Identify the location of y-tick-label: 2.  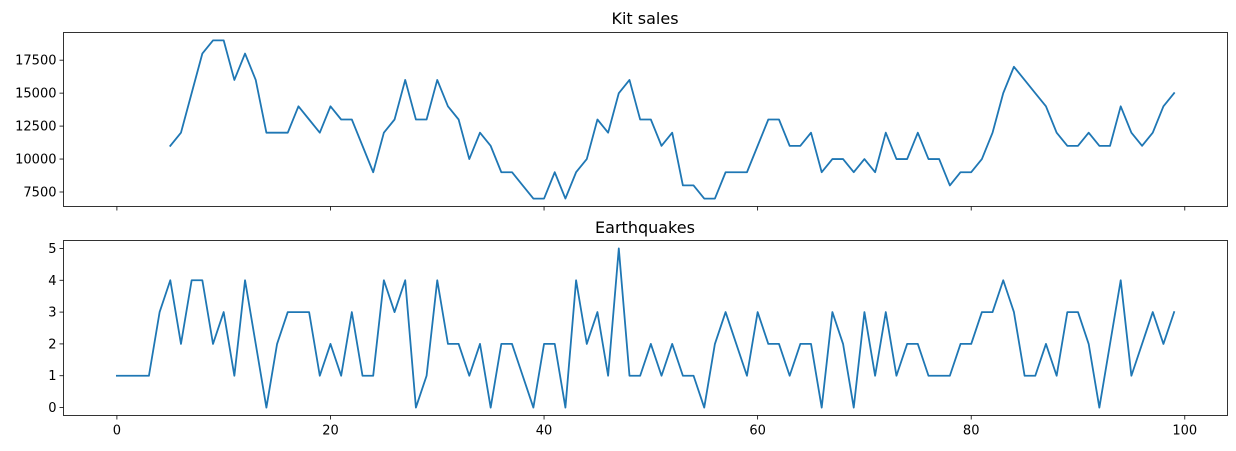
(52, 344).